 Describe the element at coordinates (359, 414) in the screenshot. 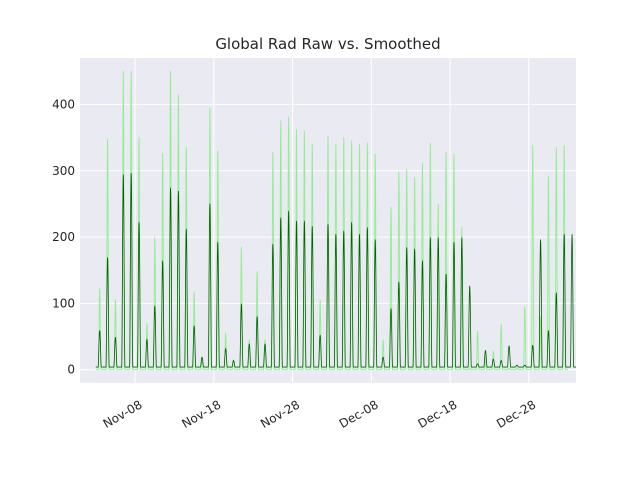

I see `x-tick-label: Dec-08` at that location.